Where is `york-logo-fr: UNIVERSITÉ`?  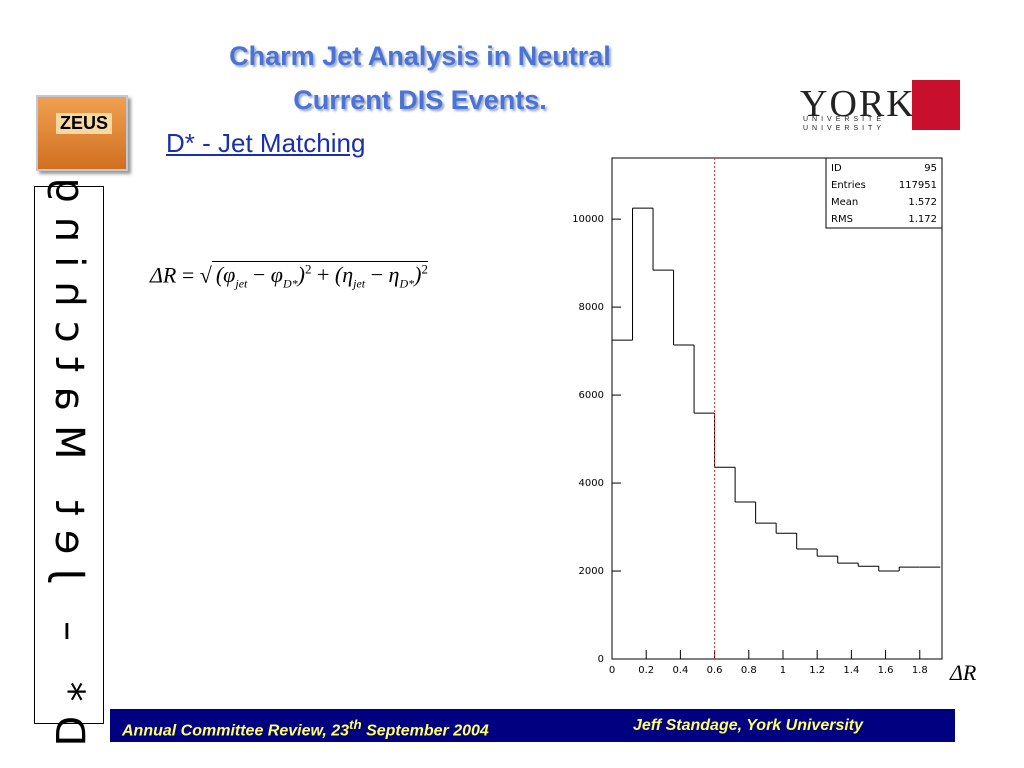
york-logo-fr: UNIVERSITÉ is located at coordinates (844, 119).